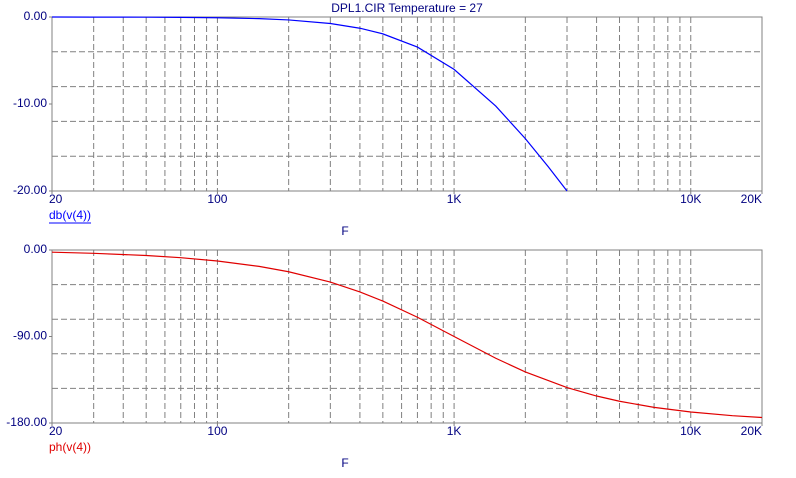  What do you see at coordinates (407, 8) in the screenshot?
I see `chart-title: DPL1.CIR Temperature = 27` at bounding box center [407, 8].